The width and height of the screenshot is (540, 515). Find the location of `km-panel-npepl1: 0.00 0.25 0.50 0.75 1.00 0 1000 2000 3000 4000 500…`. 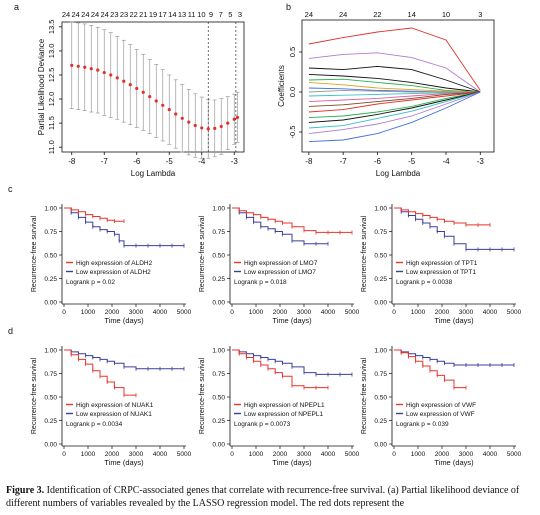

km-panel-npepl1: 0.00 0.25 0.50 0.75 1.00 0 1000 2000 3000 4000 500… is located at coordinates (279, 406).